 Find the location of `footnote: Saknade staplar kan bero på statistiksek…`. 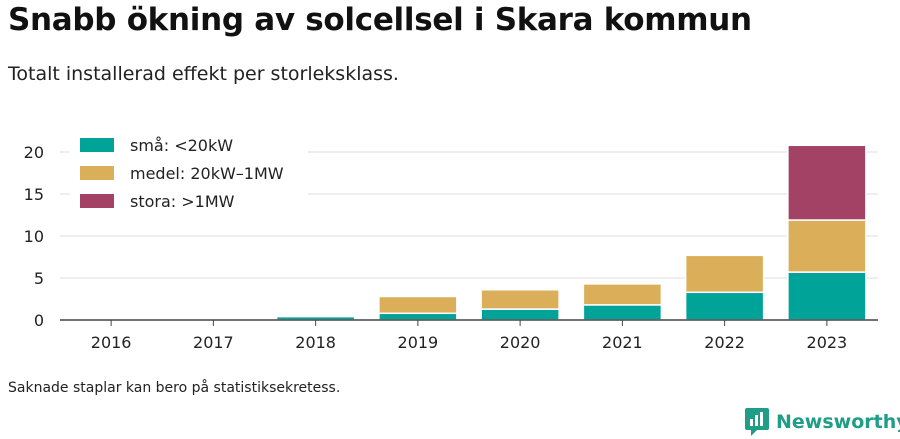

footnote: Saknade staplar kan bero på statistiksek… is located at coordinates (174, 388).